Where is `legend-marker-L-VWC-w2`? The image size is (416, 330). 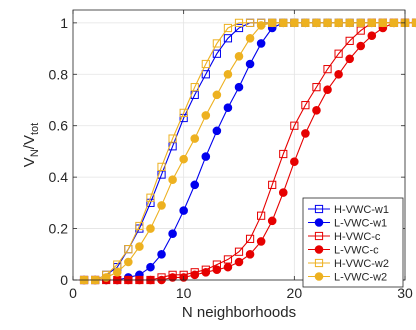 legend-marker-L-VWC-w2 is located at coordinates (319, 276).